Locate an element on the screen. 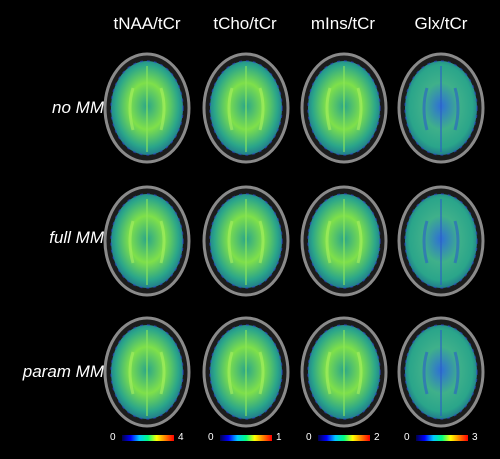  colorbar-tnaa: 0 4 is located at coordinates (159, 439).